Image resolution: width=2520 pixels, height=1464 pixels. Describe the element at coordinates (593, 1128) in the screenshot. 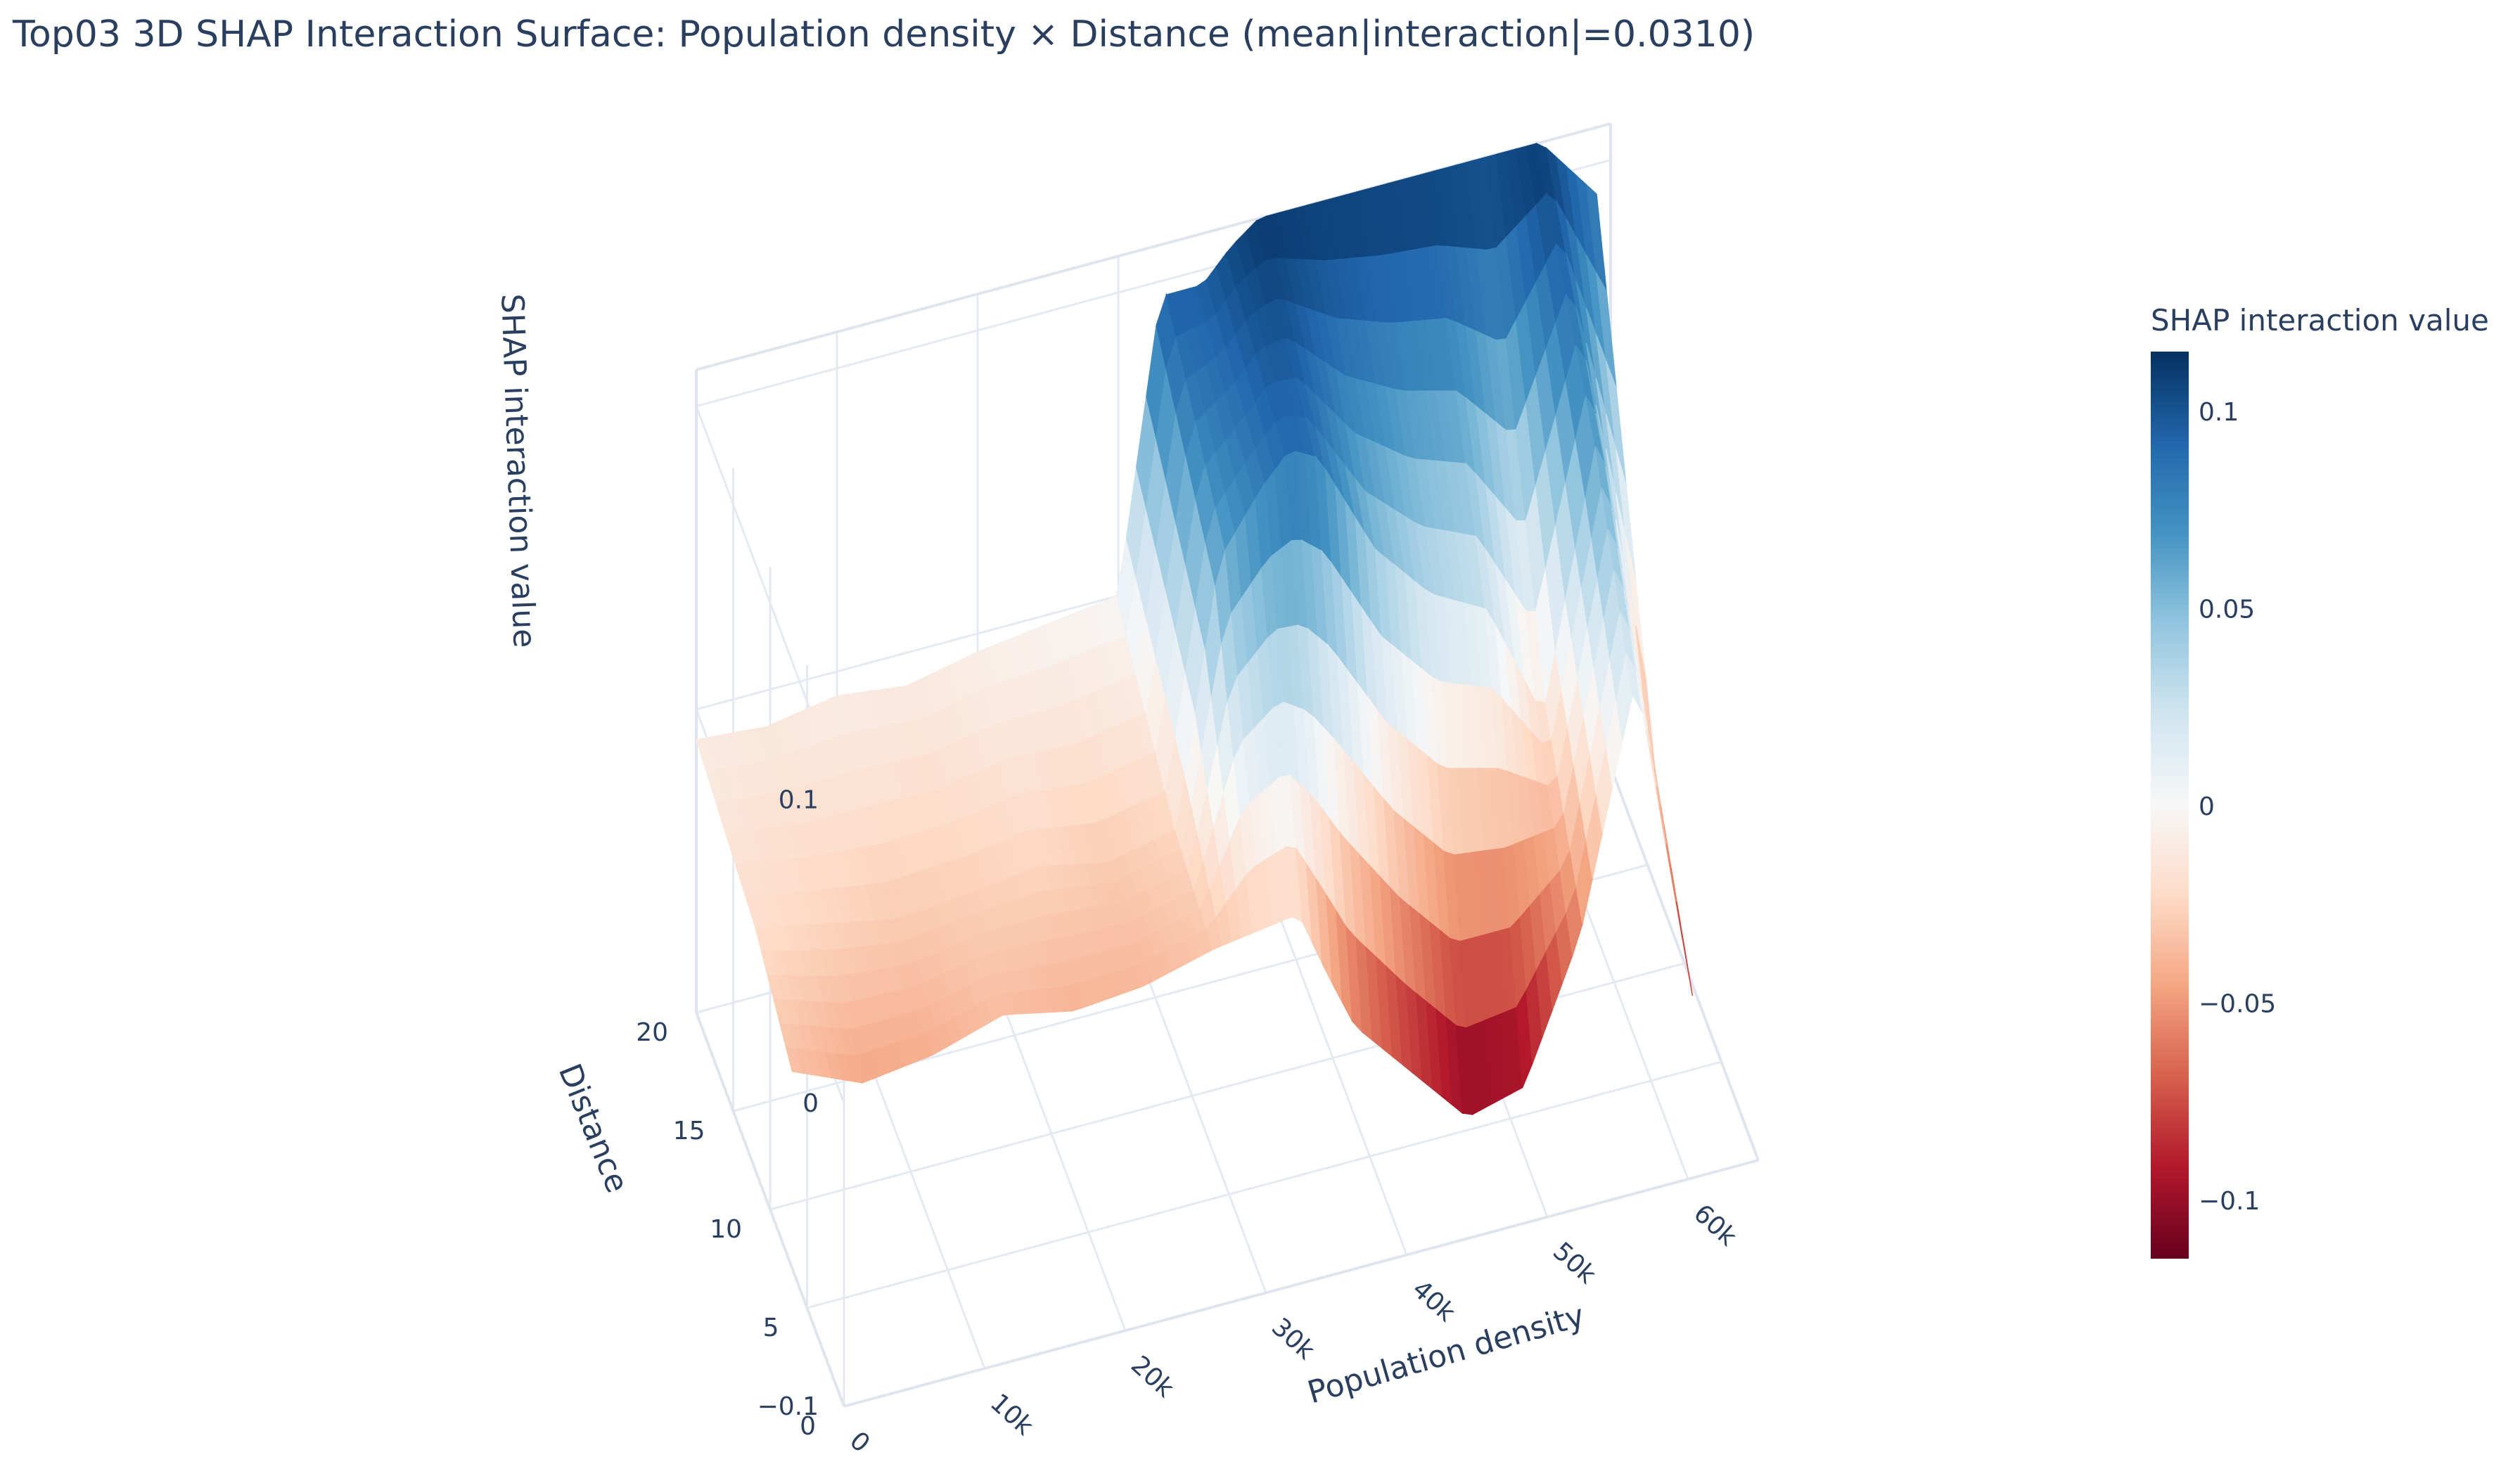

I see `y-axis-title: Distance` at that location.